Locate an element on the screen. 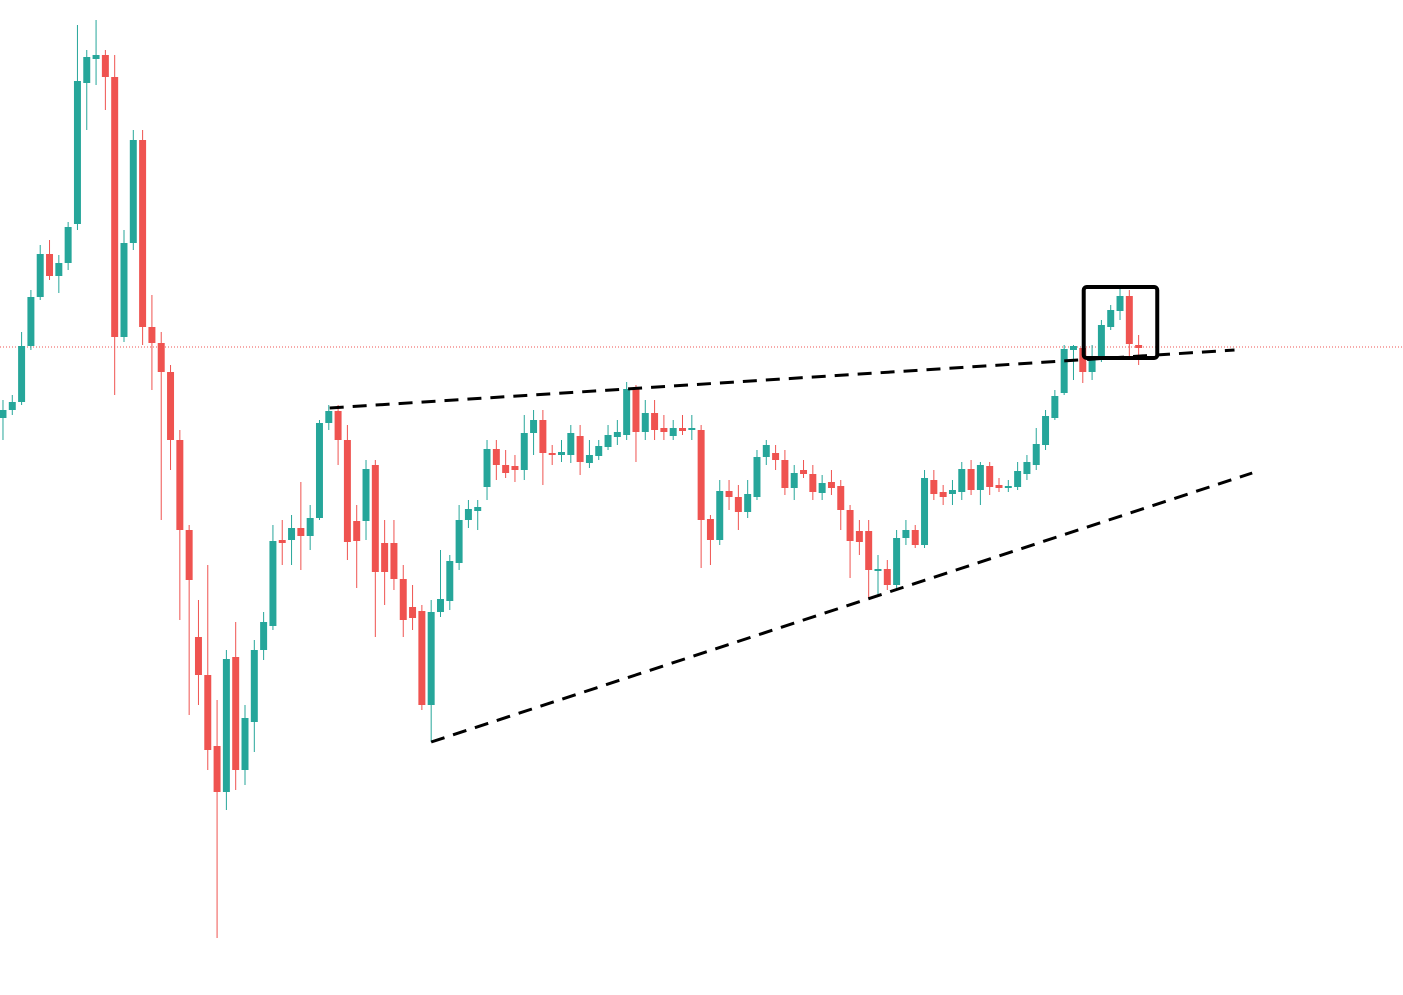 The image size is (1403, 995). trendline is located at coordinates (782, 379).